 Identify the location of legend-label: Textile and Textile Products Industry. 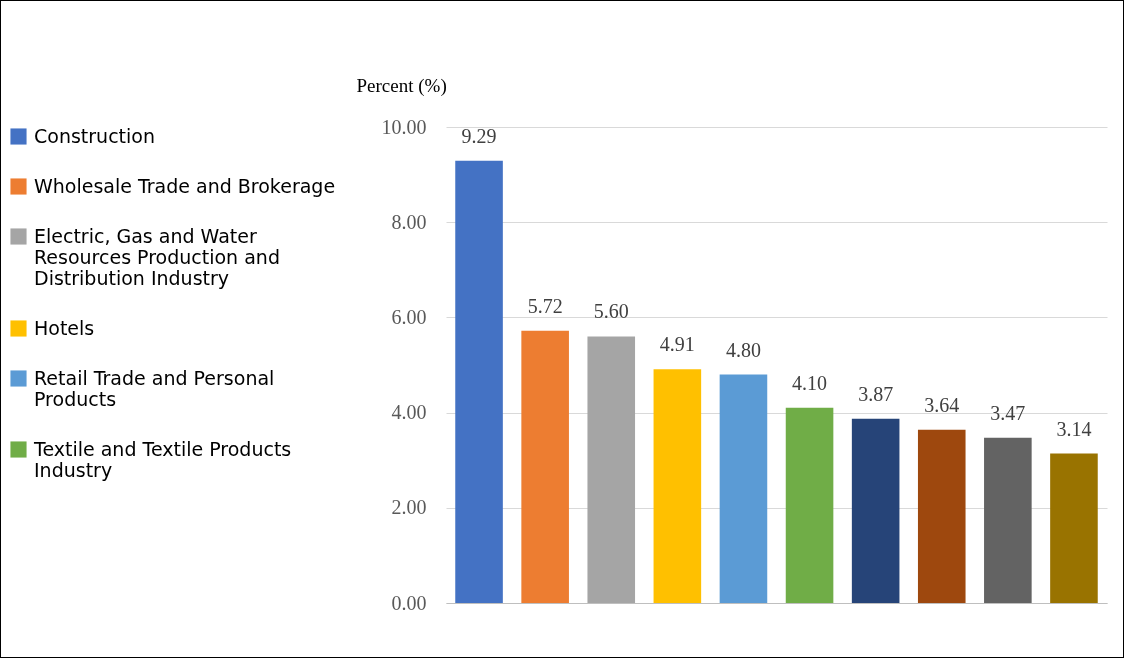
(162, 459).